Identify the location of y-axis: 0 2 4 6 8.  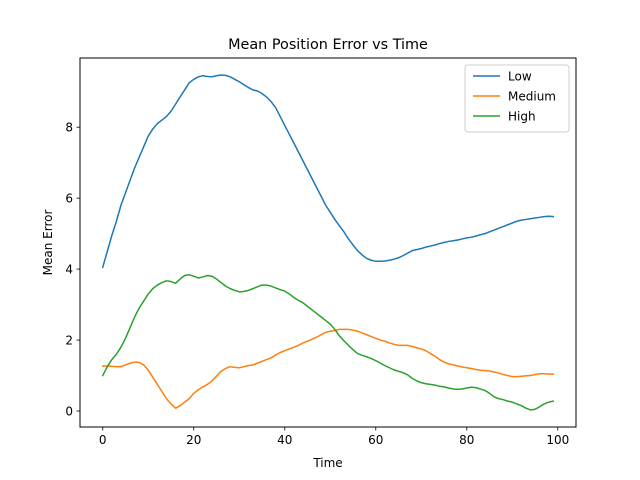
(72, 270).